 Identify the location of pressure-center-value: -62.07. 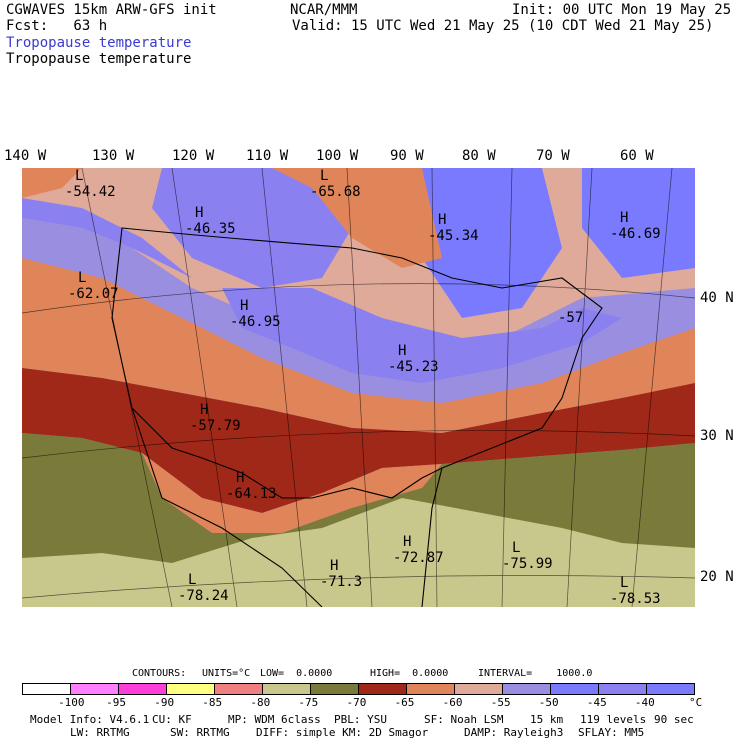
(93, 294).